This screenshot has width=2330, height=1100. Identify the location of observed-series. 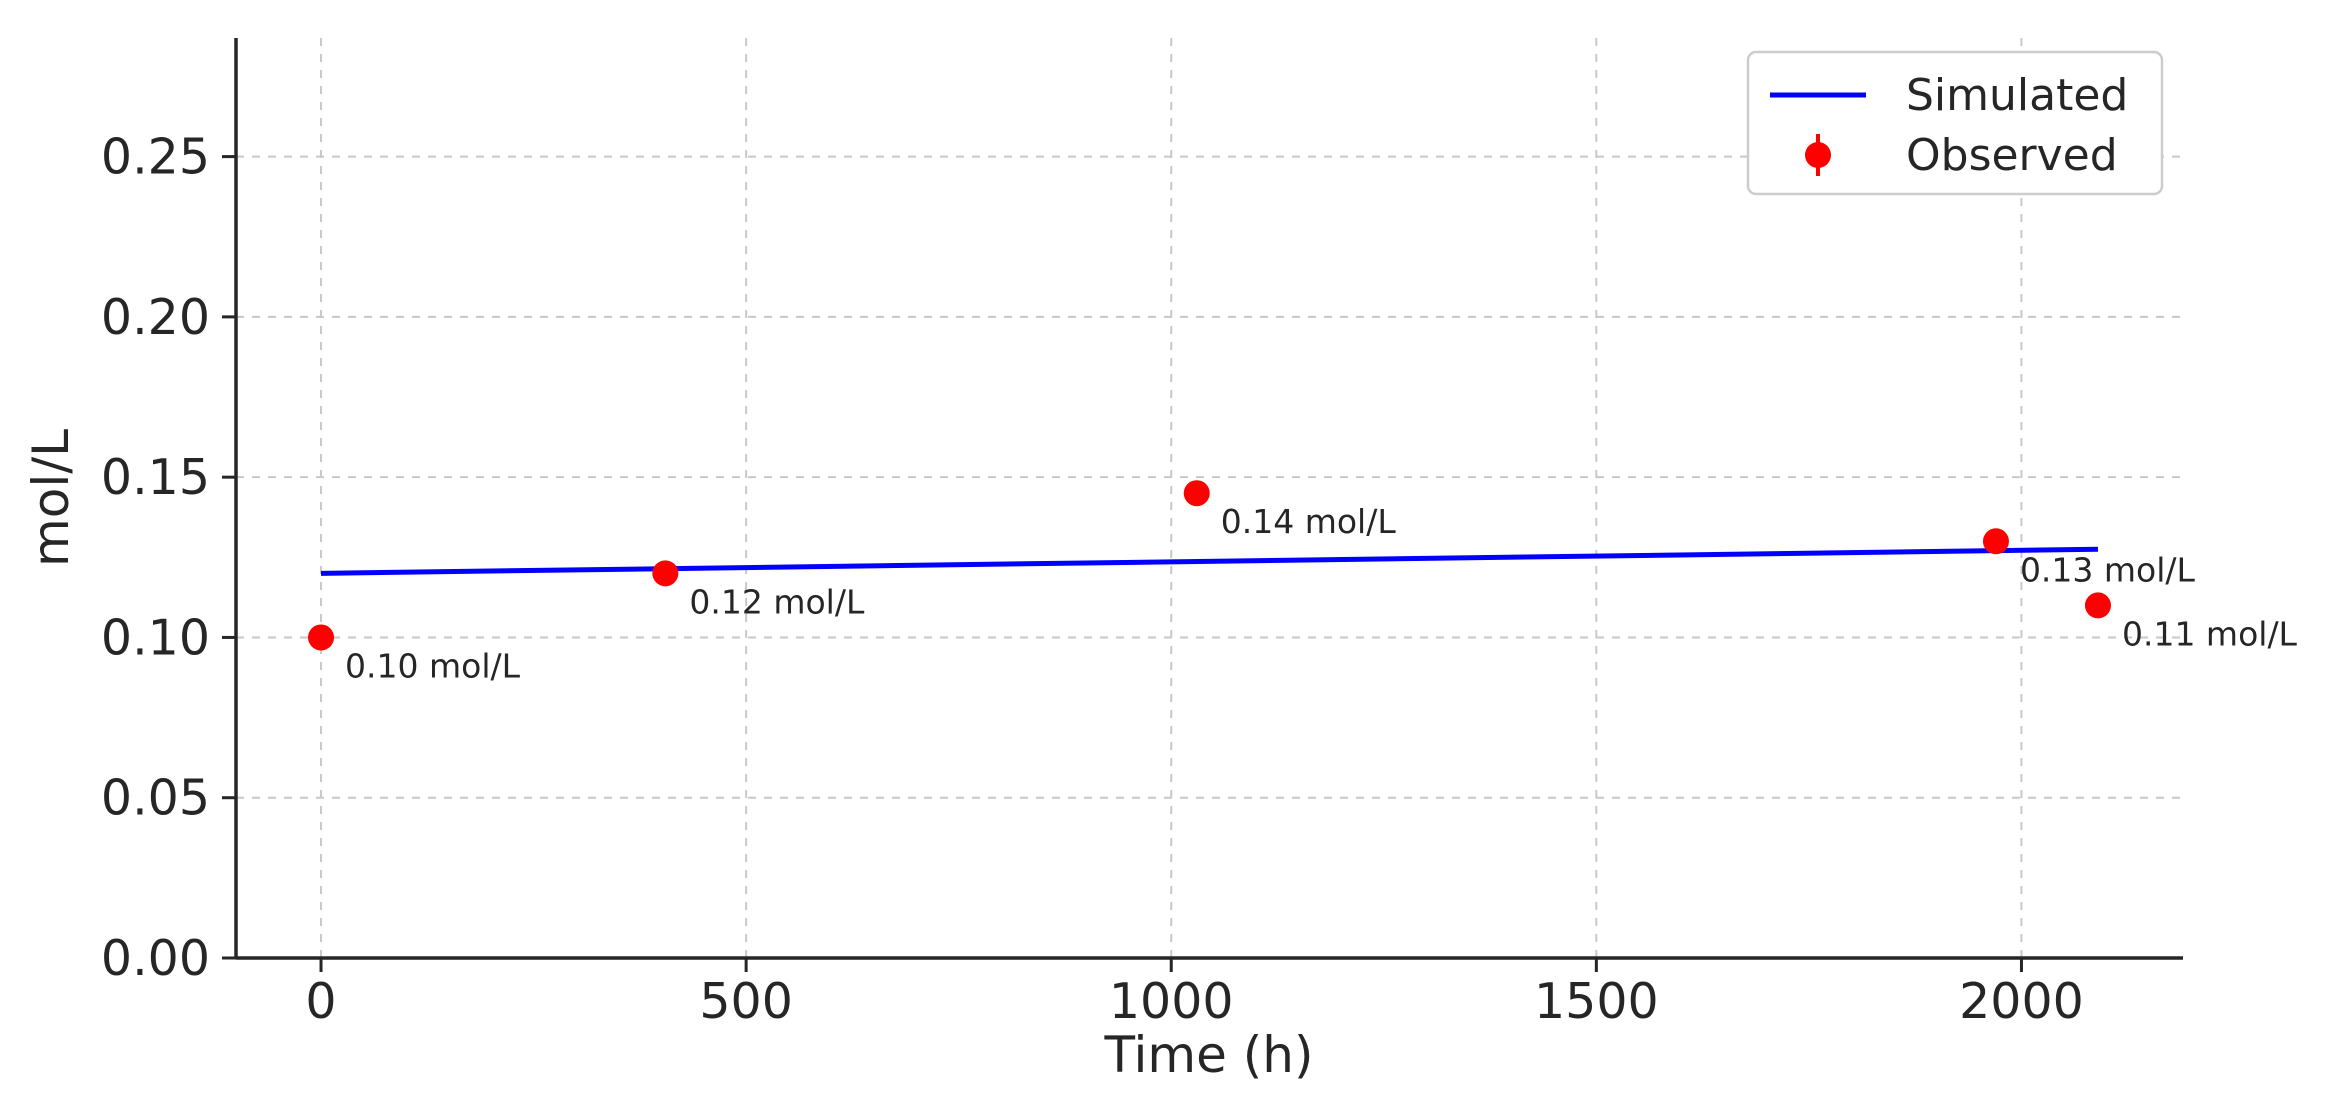
(1209, 565).